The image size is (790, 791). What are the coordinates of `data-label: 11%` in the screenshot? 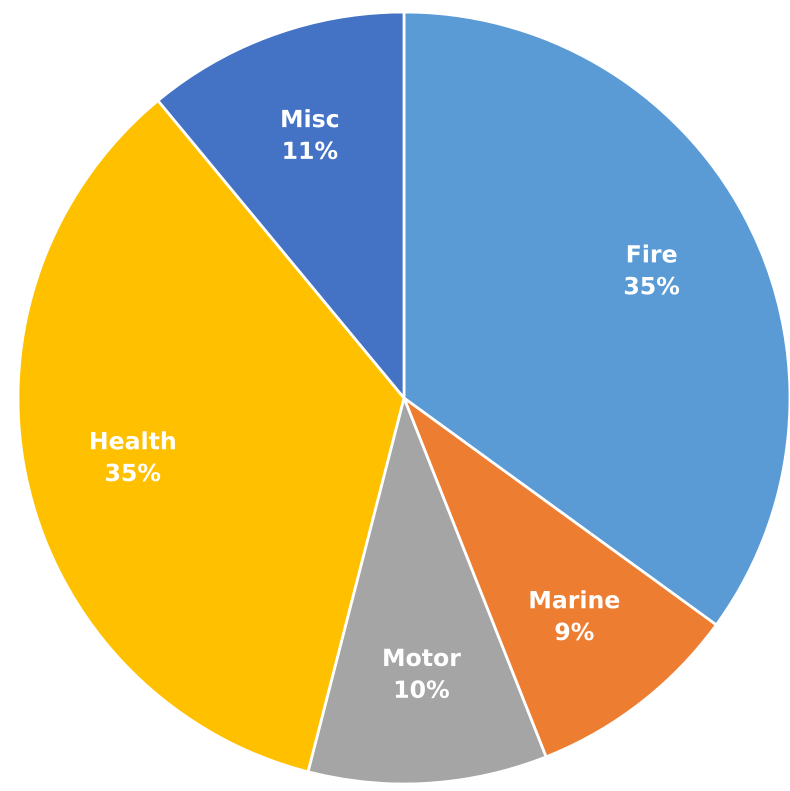 It's located at (311, 150).